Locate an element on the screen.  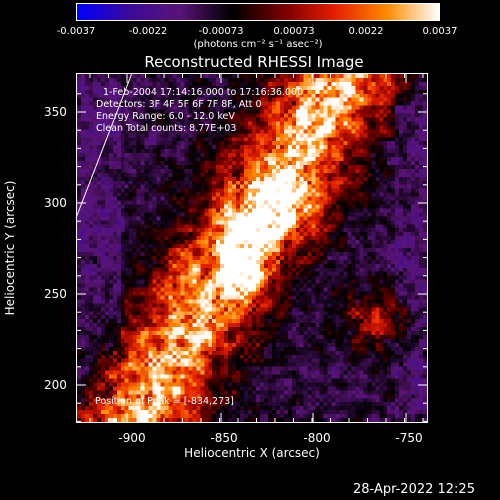
timestamp: 28-Apr-2022 12:25 is located at coordinates (414, 489).